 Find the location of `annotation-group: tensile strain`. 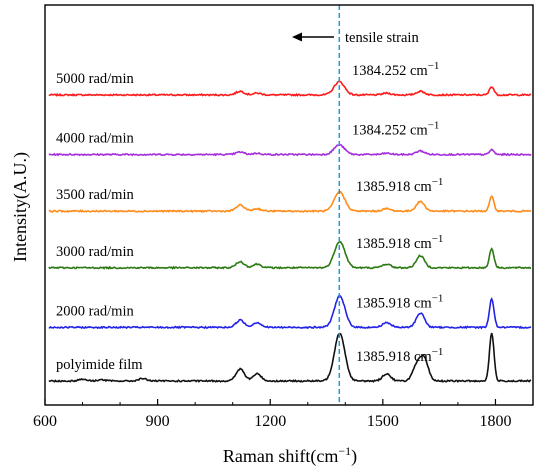

annotation-group: tensile strain is located at coordinates (355, 38).